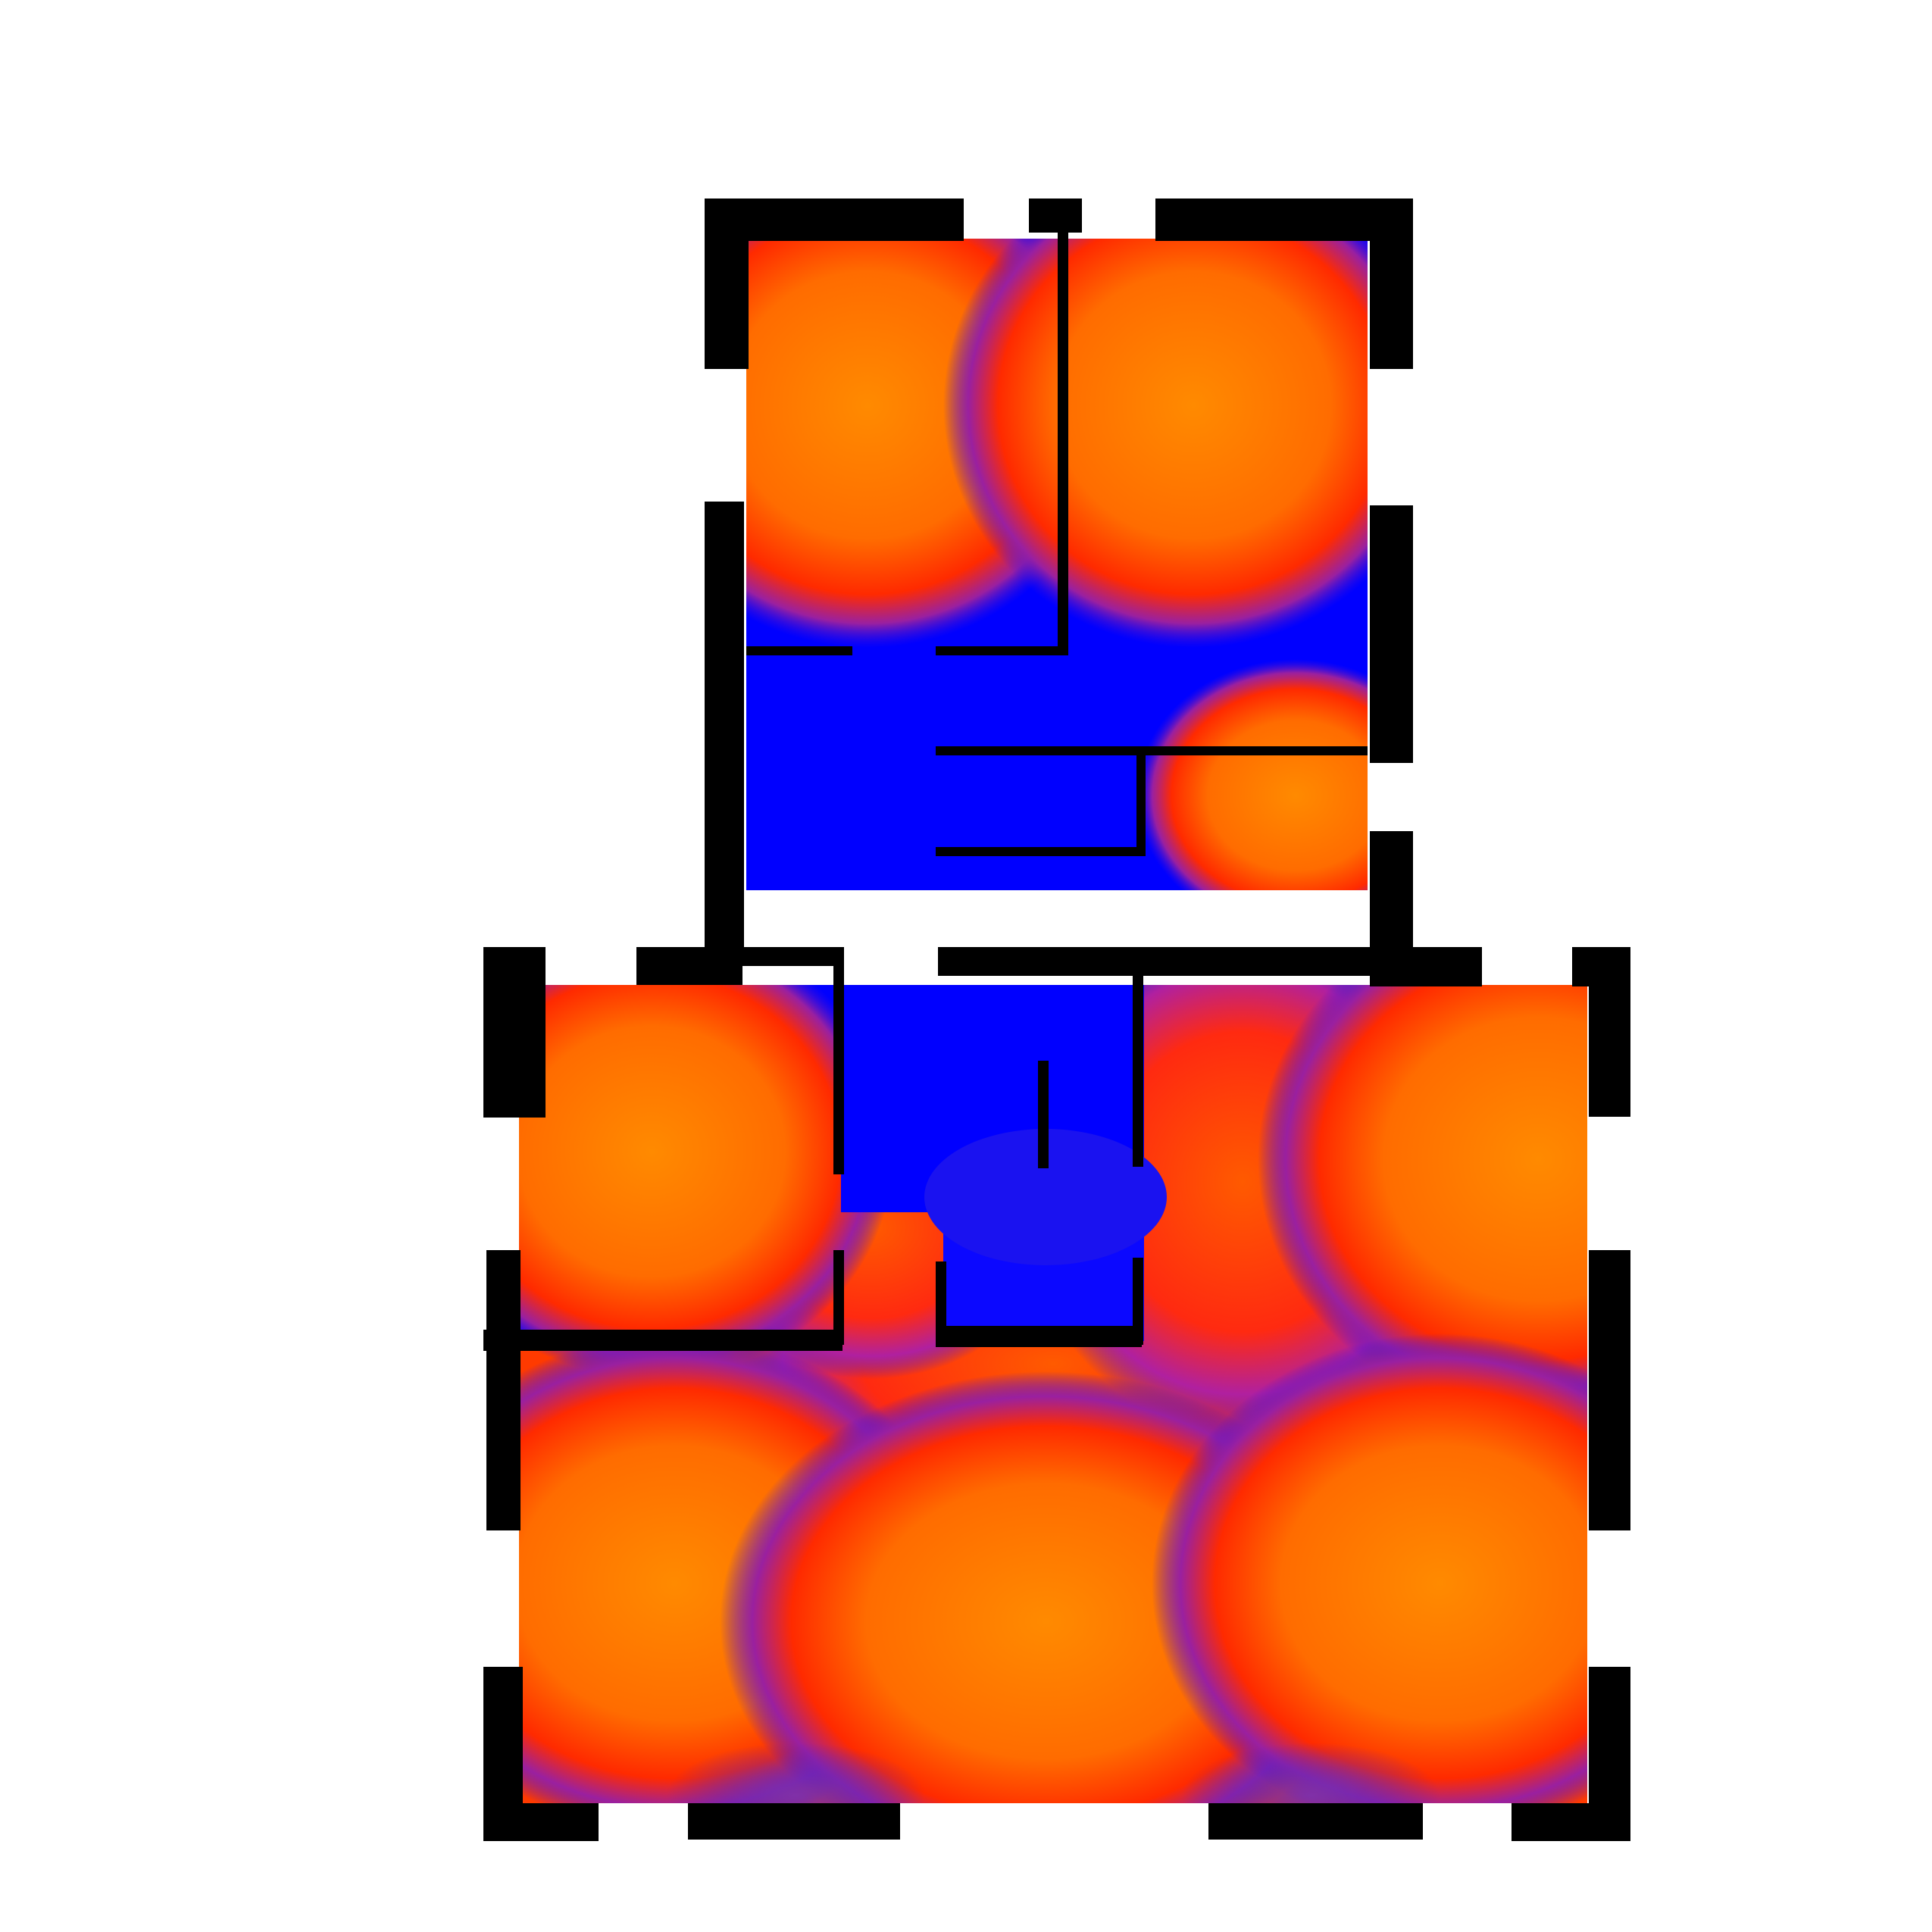  Describe the element at coordinates (1043, 1114) in the screenshot. I see `wall-hall-center-stub` at that location.